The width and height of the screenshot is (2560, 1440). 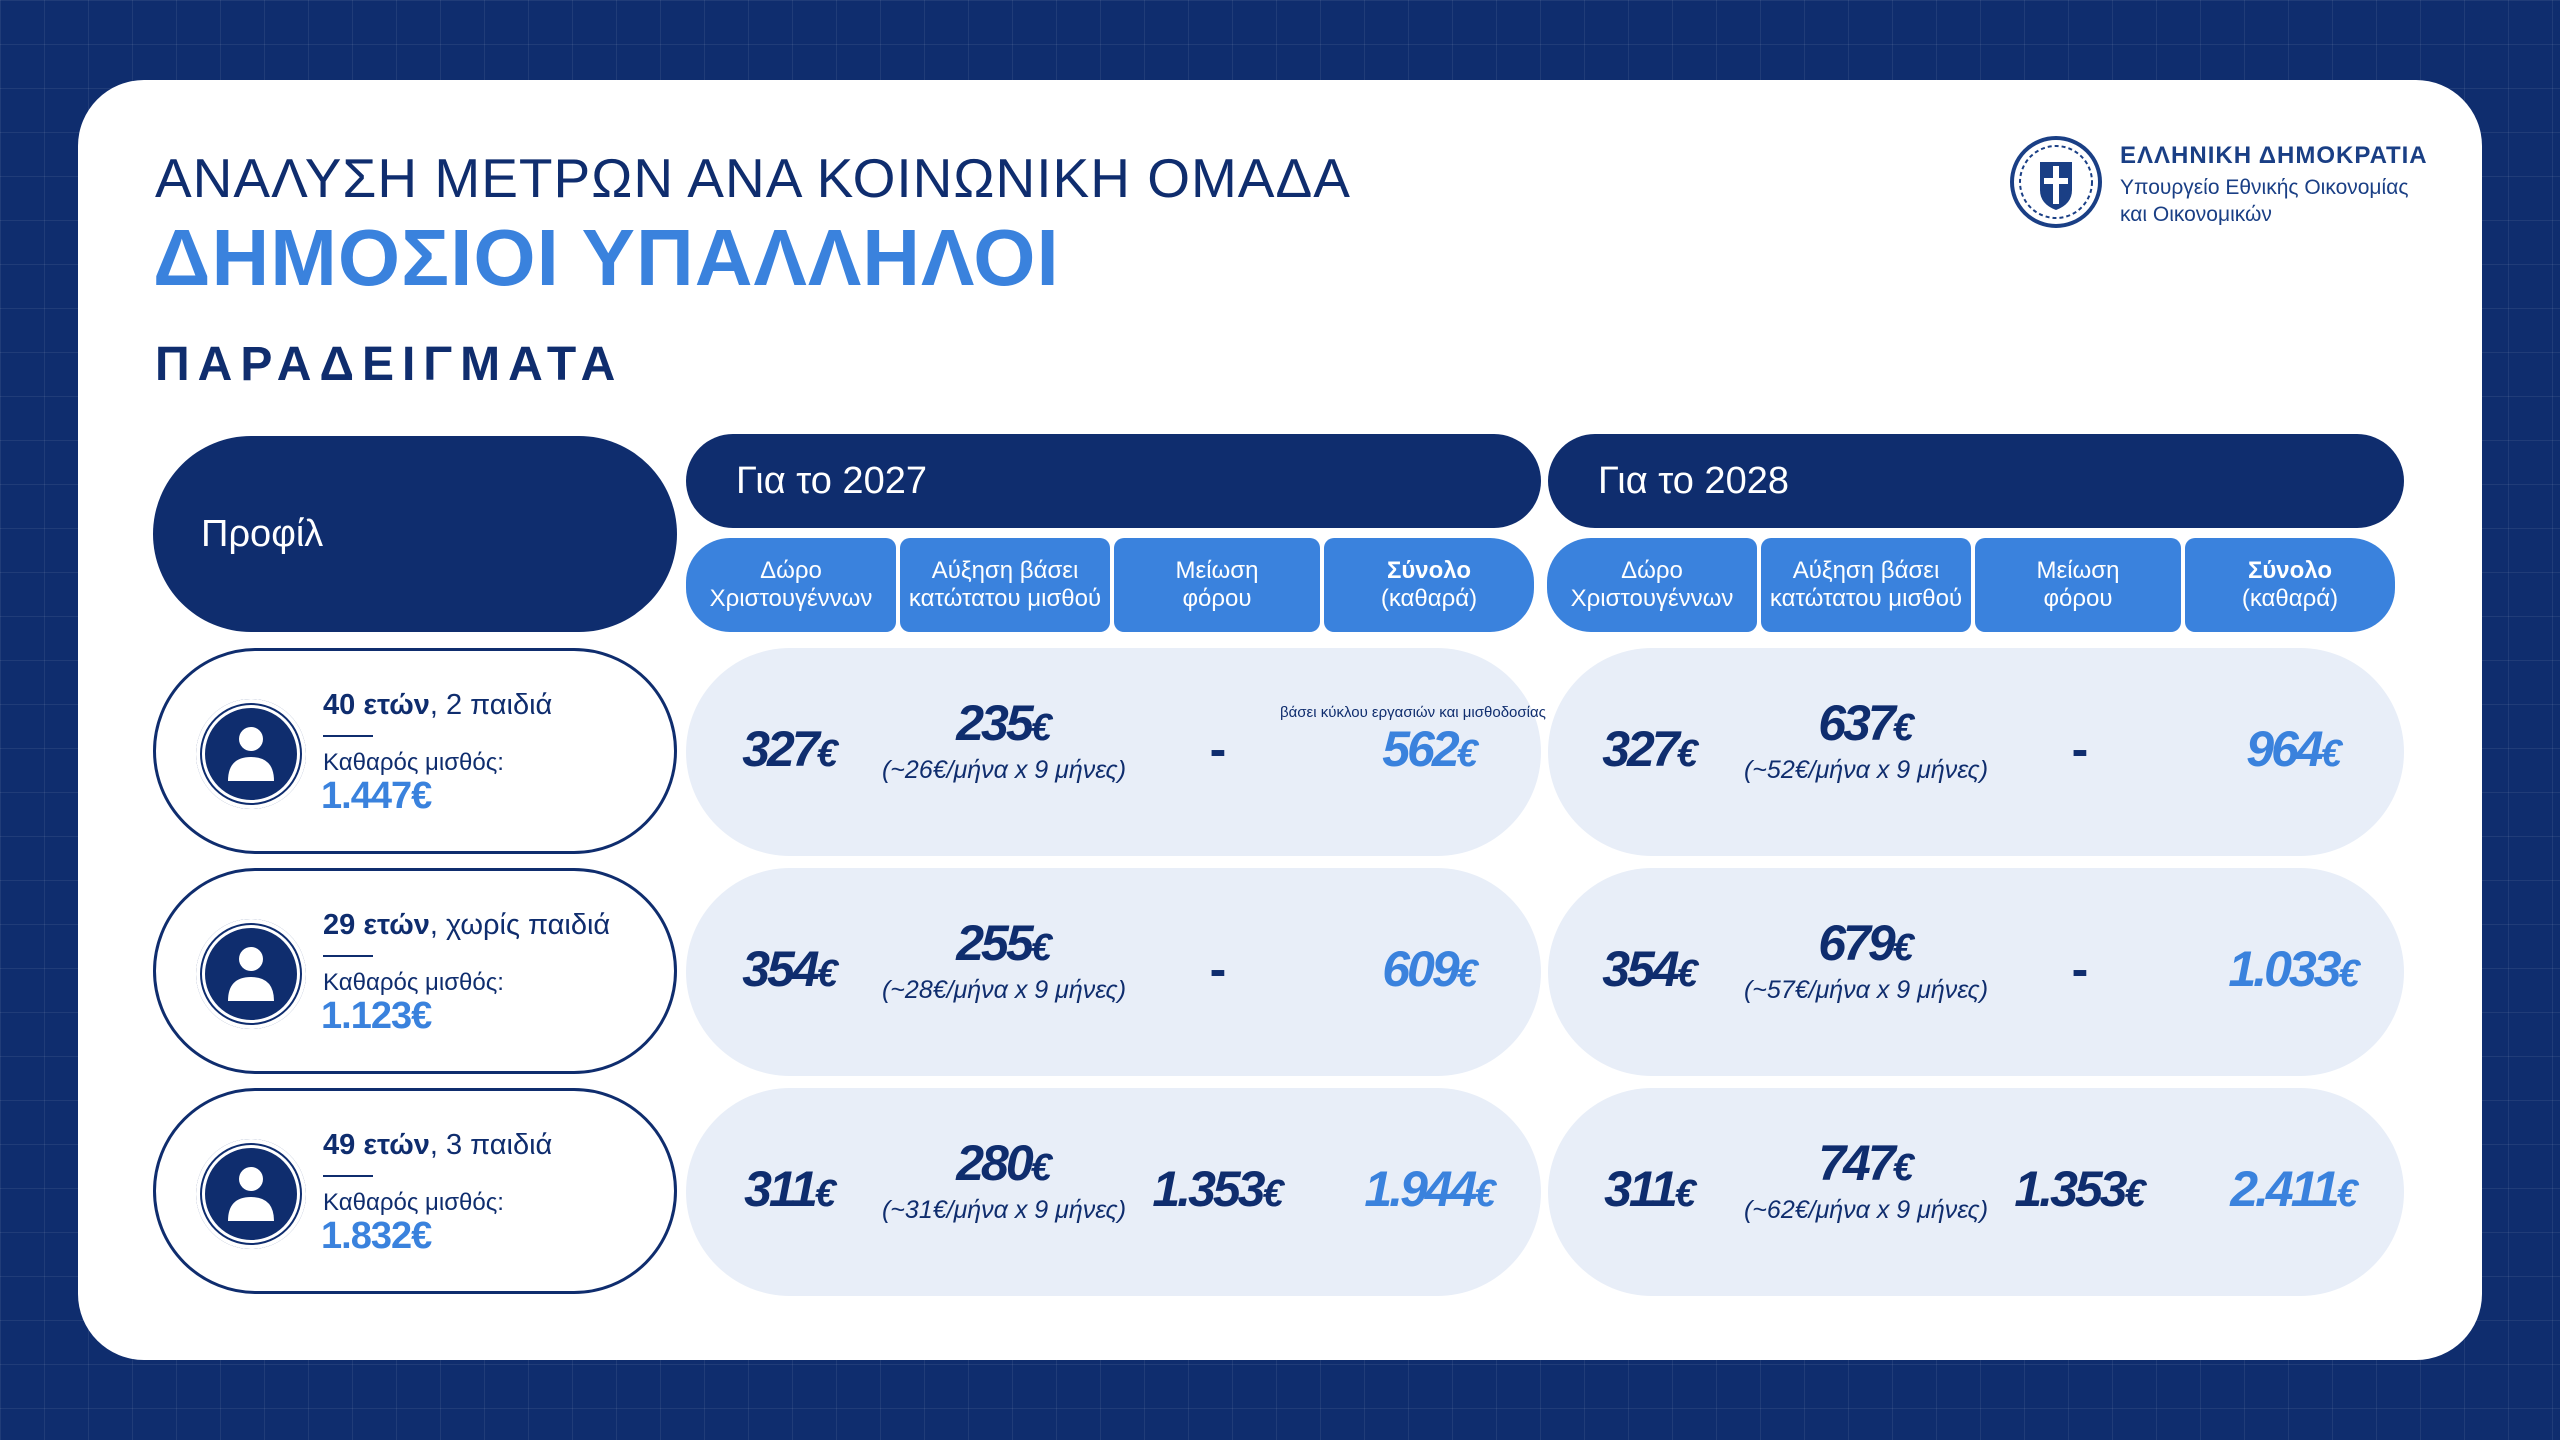 I want to click on total-net-value: 562€, so click(x=1430, y=749).